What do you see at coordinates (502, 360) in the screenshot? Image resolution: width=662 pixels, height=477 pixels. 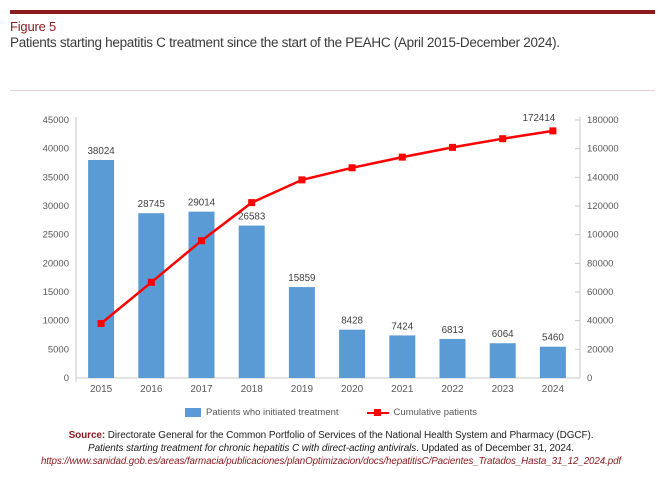 I see `bar-2023` at bounding box center [502, 360].